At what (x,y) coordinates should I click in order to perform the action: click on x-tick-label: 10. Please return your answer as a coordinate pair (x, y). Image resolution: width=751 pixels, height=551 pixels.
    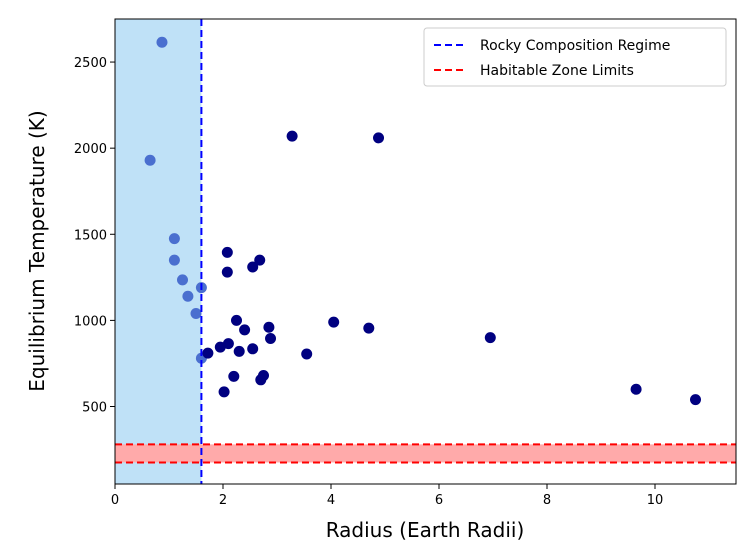
    Looking at the image, I should click on (655, 500).